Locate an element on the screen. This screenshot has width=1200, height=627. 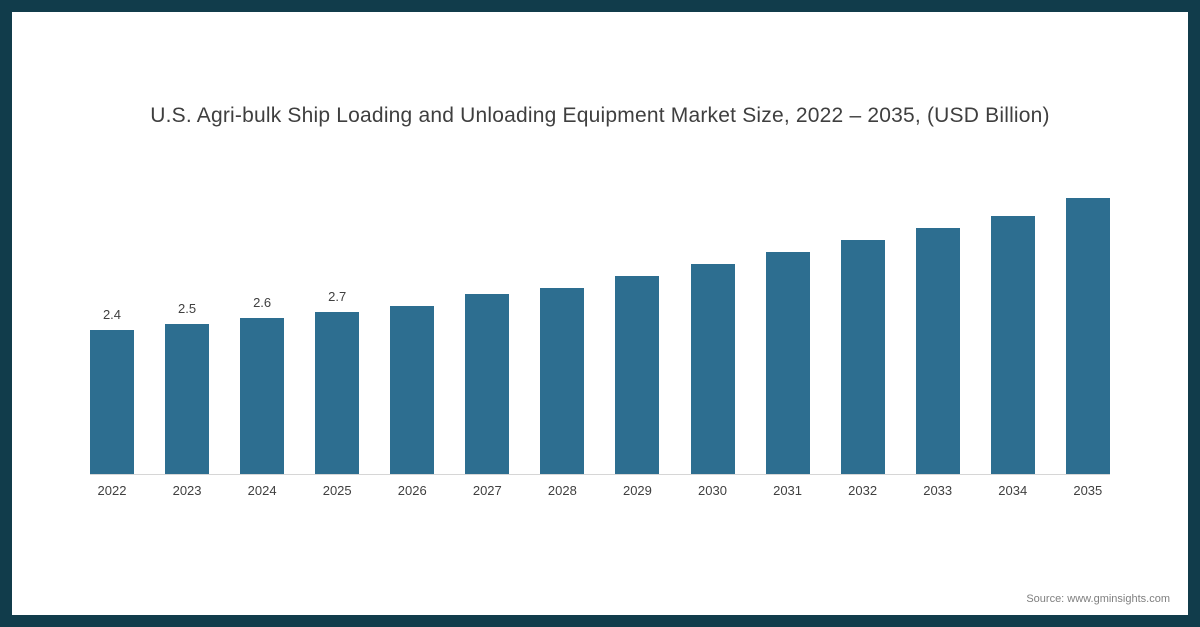
x-axis-label: 2032 is located at coordinates (863, 490).